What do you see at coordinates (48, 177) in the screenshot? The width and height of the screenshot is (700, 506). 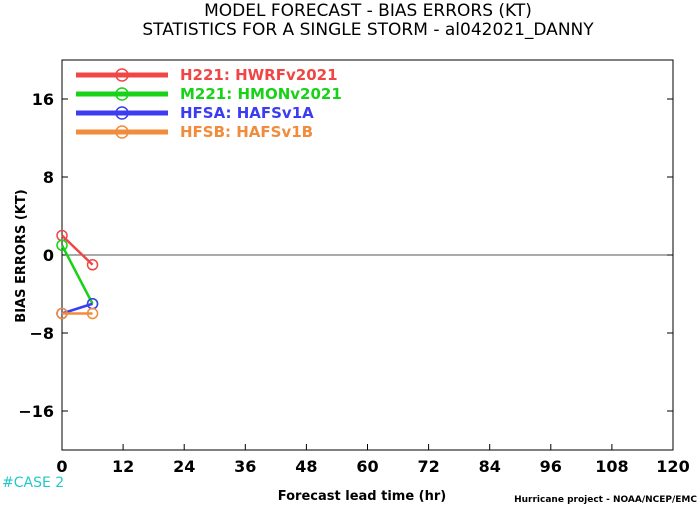 I see `y-tick-label: 8` at bounding box center [48, 177].